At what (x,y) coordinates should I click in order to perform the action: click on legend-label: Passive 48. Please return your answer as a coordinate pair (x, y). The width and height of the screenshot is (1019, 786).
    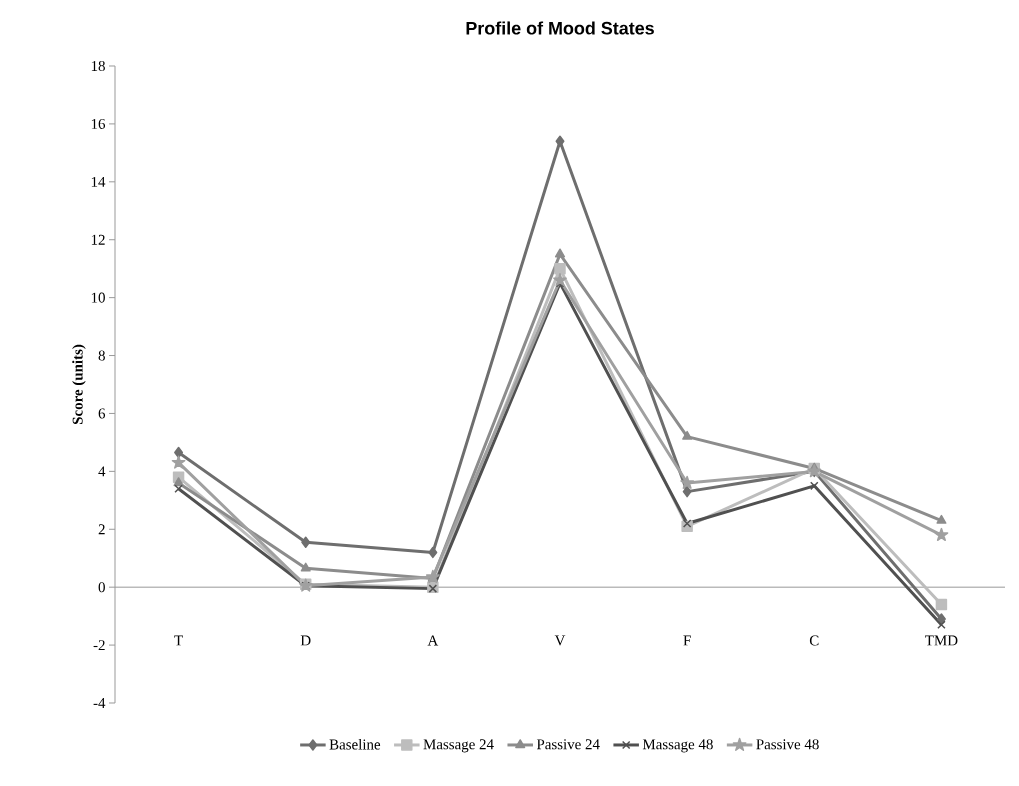
    Looking at the image, I should click on (787, 744).